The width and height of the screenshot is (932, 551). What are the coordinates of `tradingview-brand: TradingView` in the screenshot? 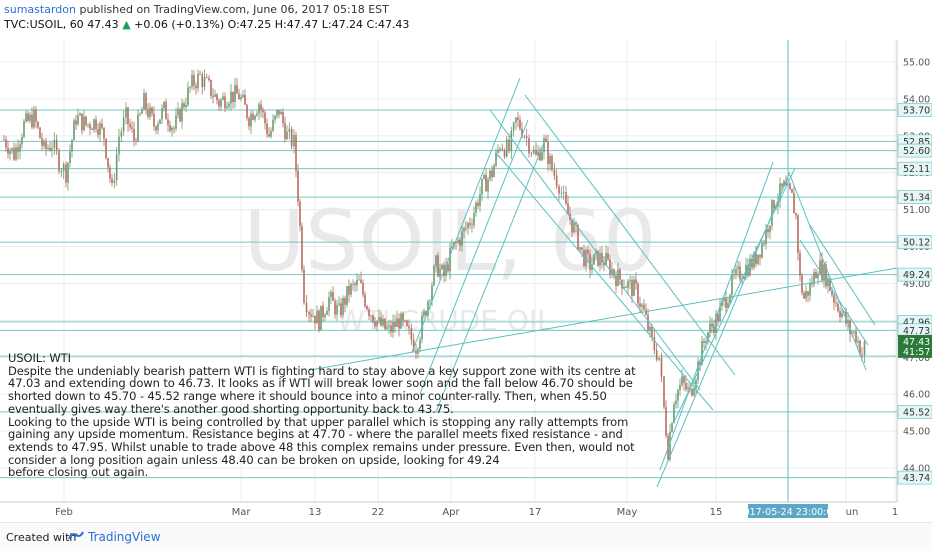 It's located at (124, 537).